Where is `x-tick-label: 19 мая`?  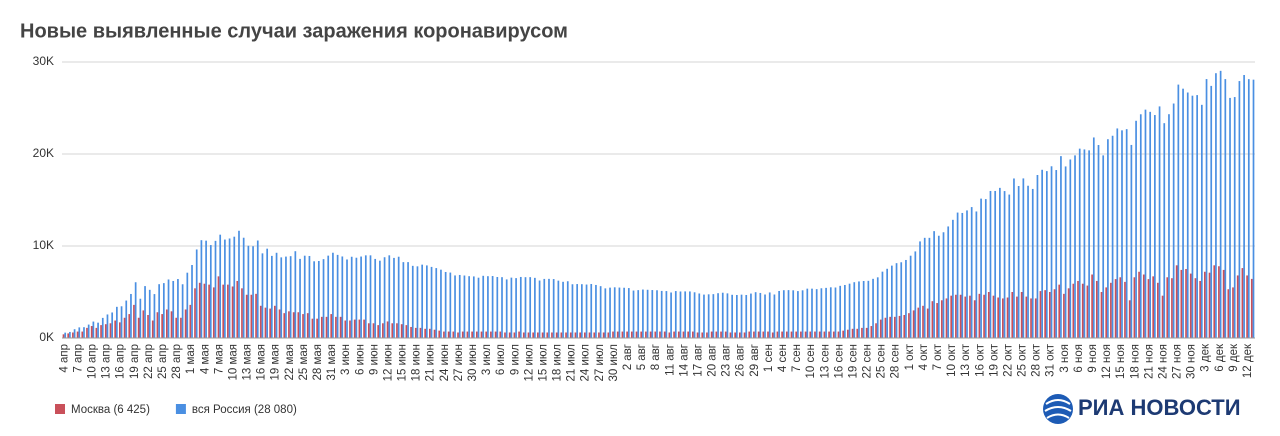 x-tick-label: 19 мая is located at coordinates (276, 362).